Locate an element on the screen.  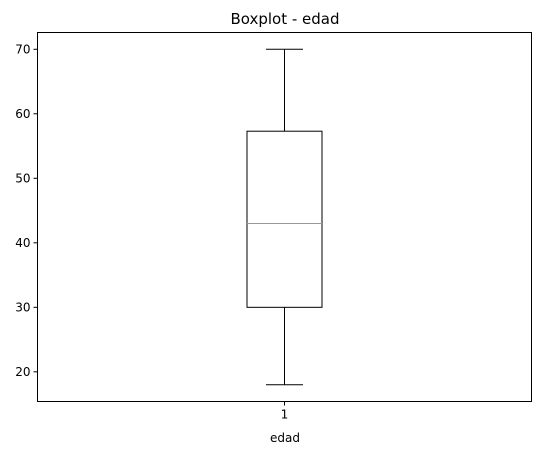
y-tick-label: 60 is located at coordinates (22, 114).